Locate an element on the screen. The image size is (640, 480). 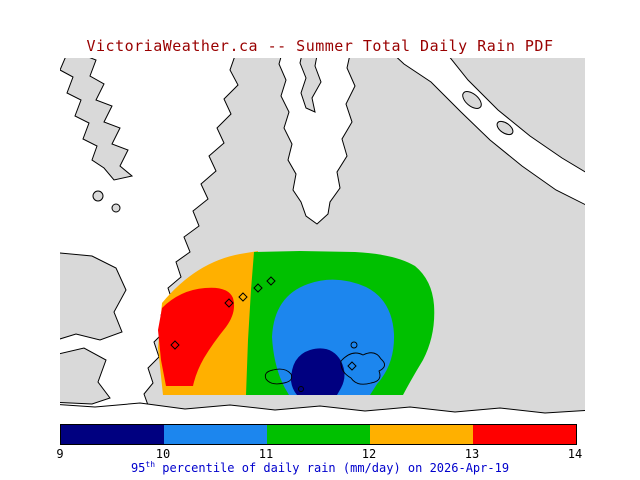
colorbar is located at coordinates (318, 434).